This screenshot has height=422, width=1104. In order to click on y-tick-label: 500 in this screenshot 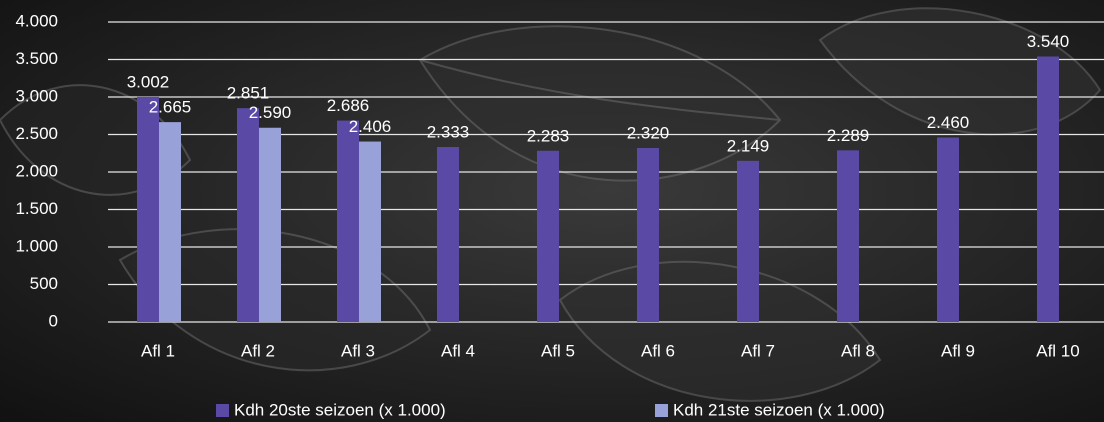, I will do `click(44, 283)`.